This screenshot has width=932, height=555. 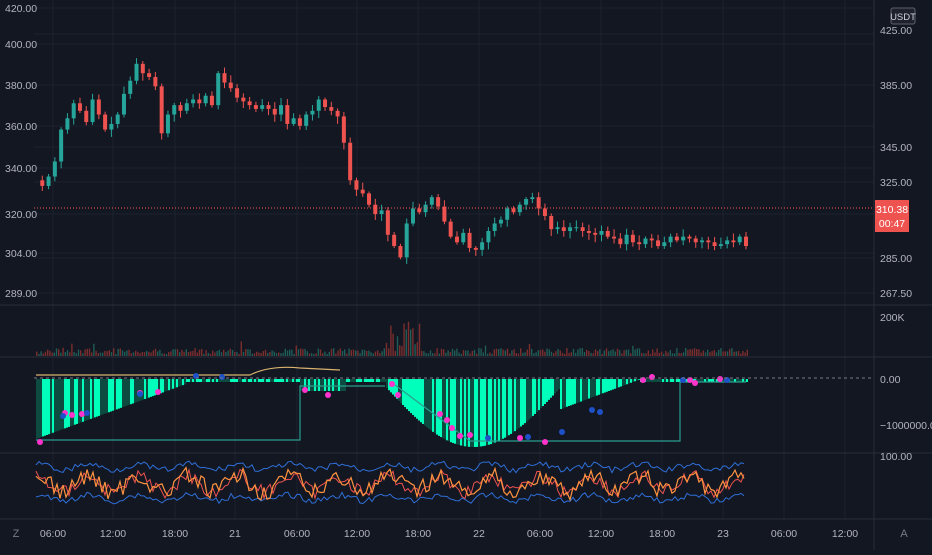 What do you see at coordinates (188, 371) in the screenshot?
I see `osc-upper-line` at bounding box center [188, 371].